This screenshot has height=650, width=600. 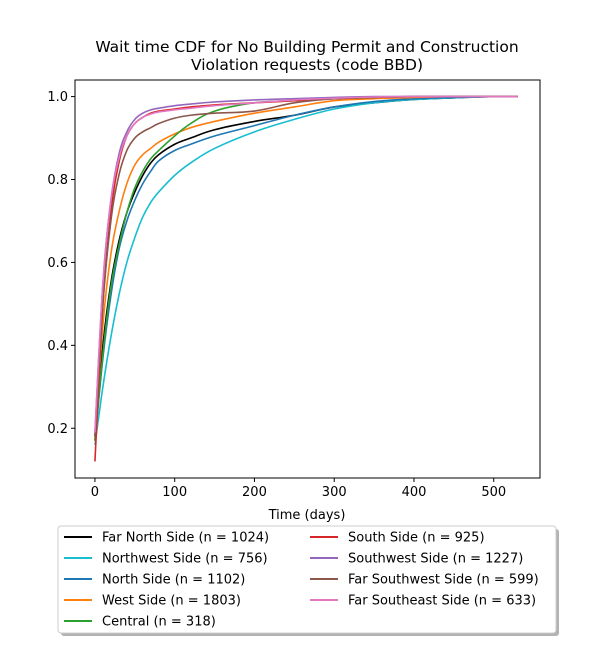 What do you see at coordinates (416, 538) in the screenshot?
I see `legend-label-5: South Side (n = 925)` at bounding box center [416, 538].